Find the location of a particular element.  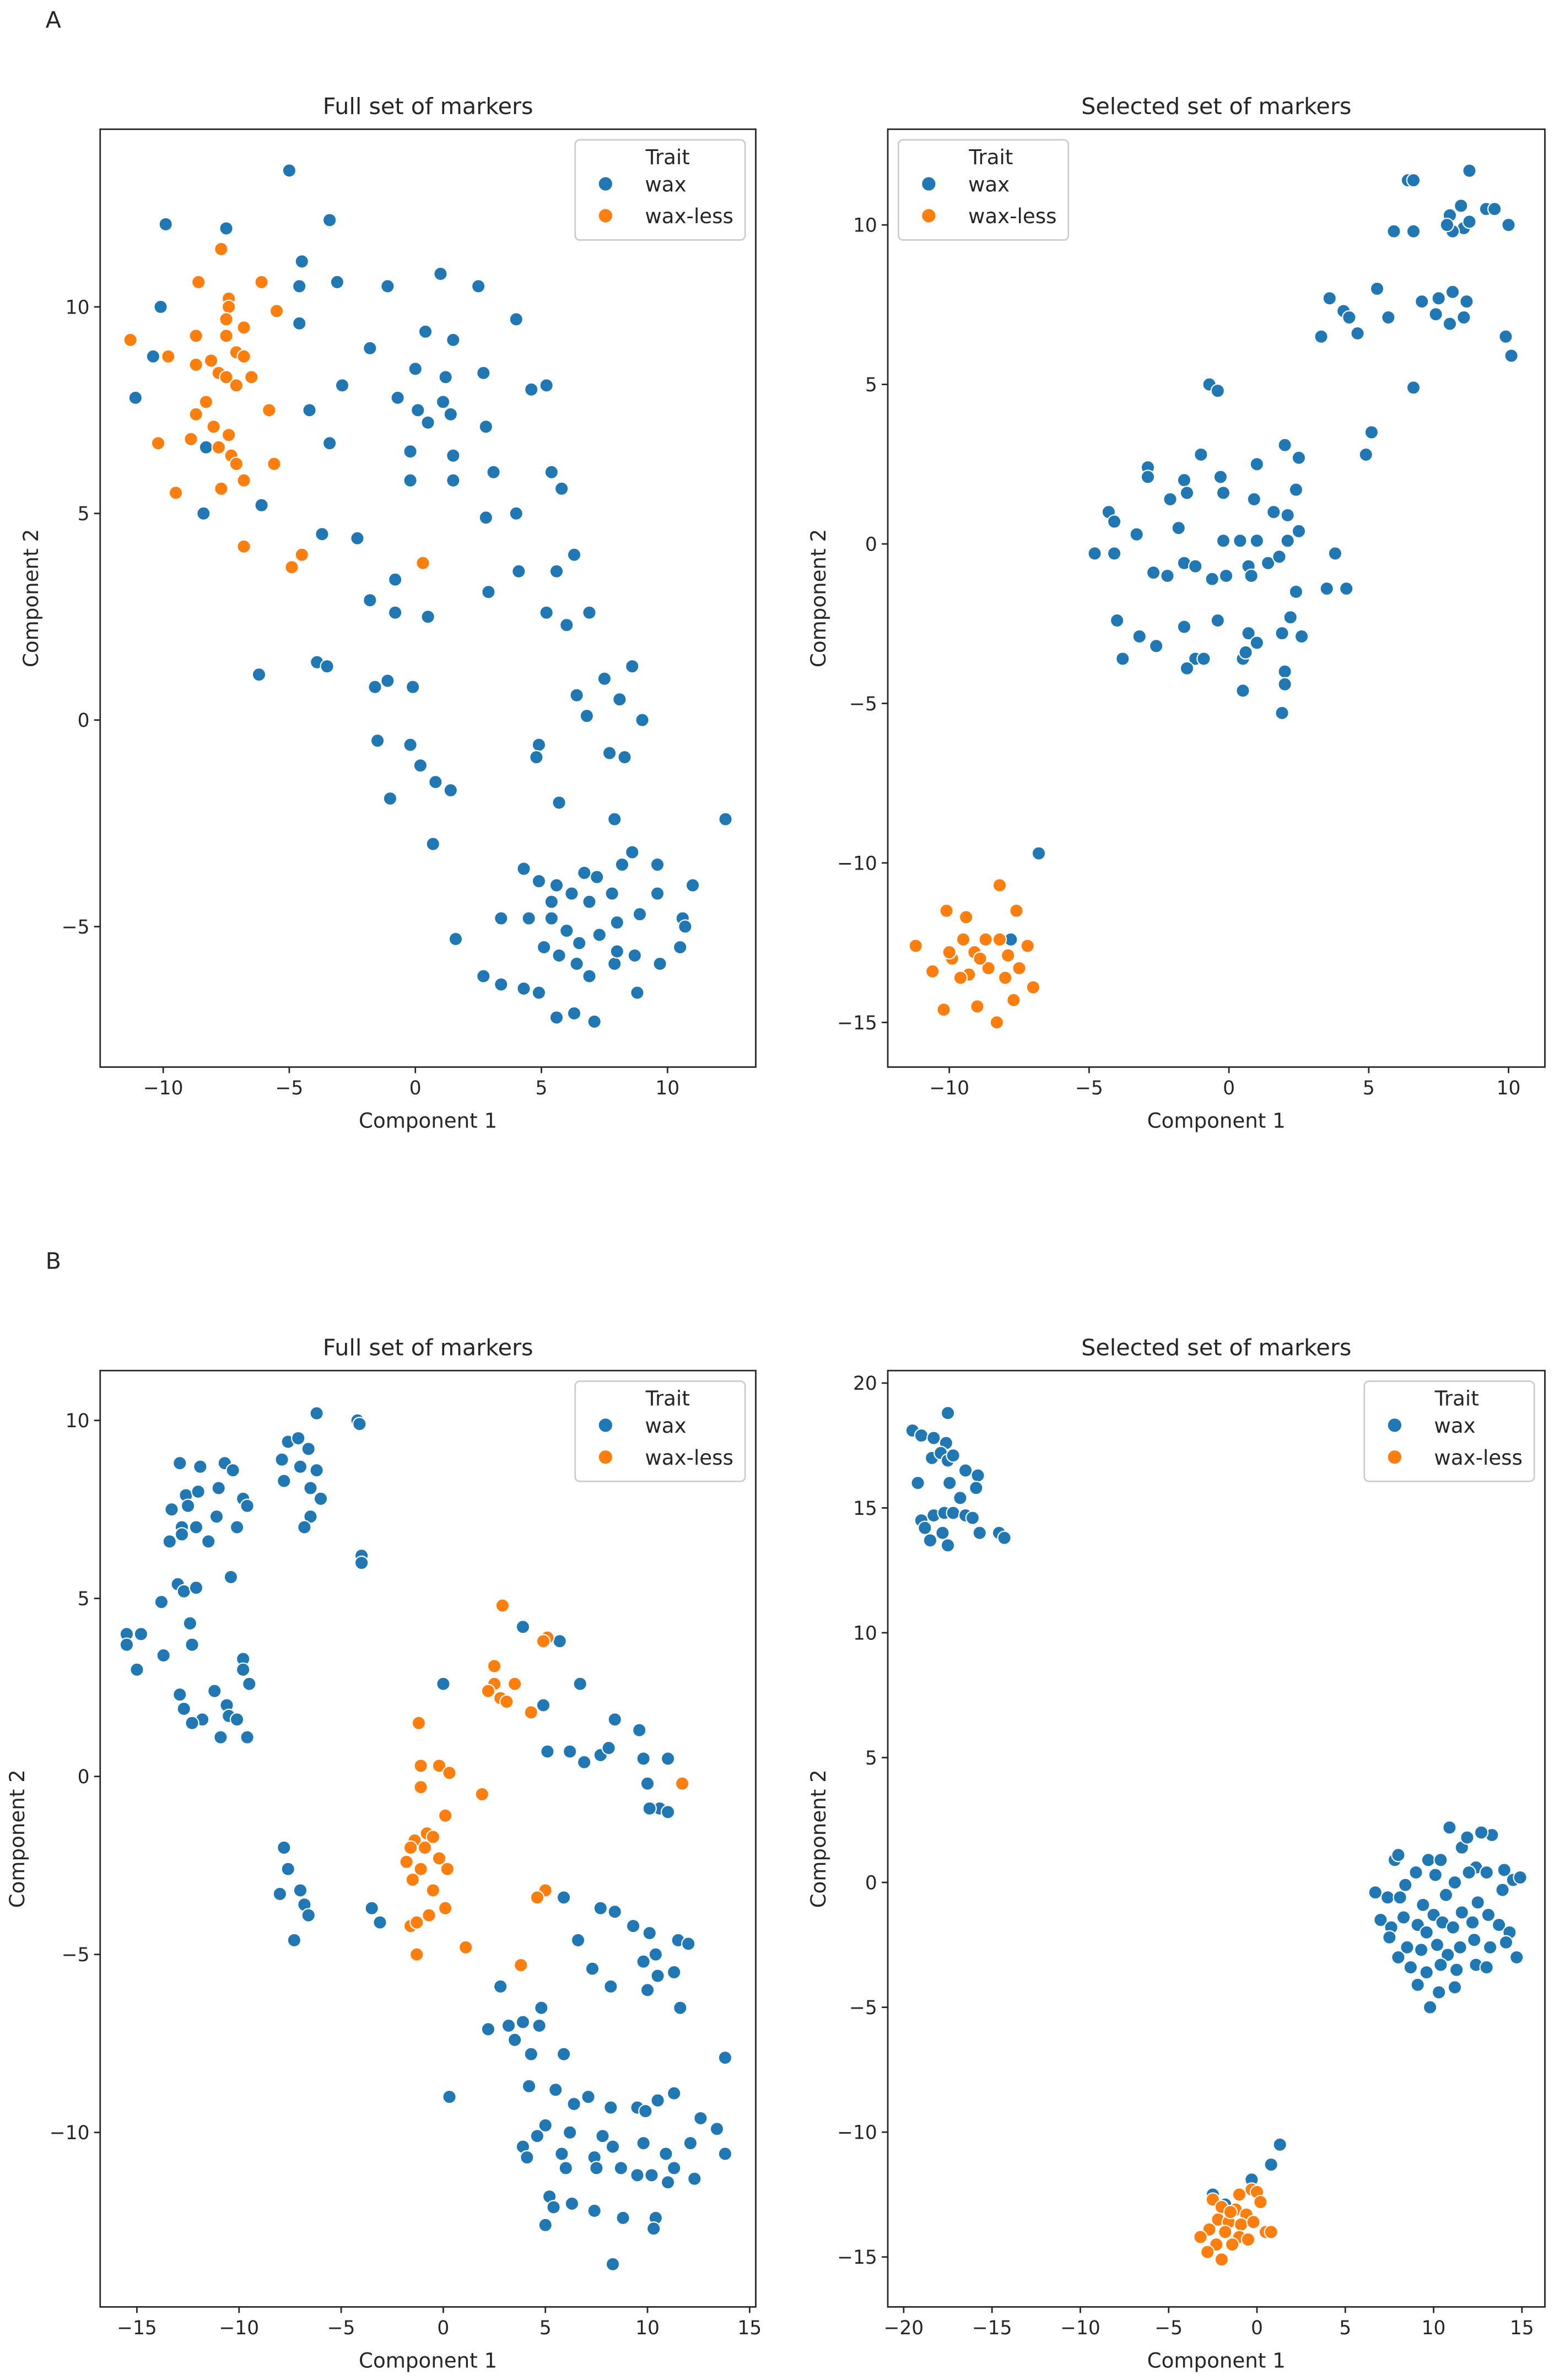

panel-label-a: A is located at coordinates (53, 20).